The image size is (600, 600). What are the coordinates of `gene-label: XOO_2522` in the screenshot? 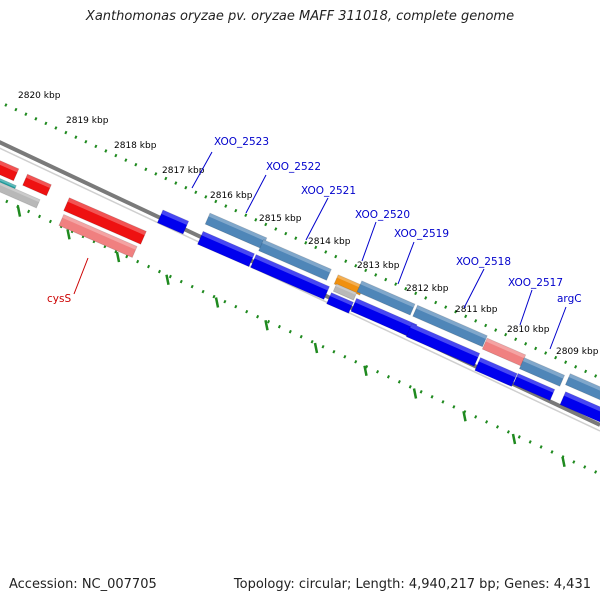 It's located at (293, 167).